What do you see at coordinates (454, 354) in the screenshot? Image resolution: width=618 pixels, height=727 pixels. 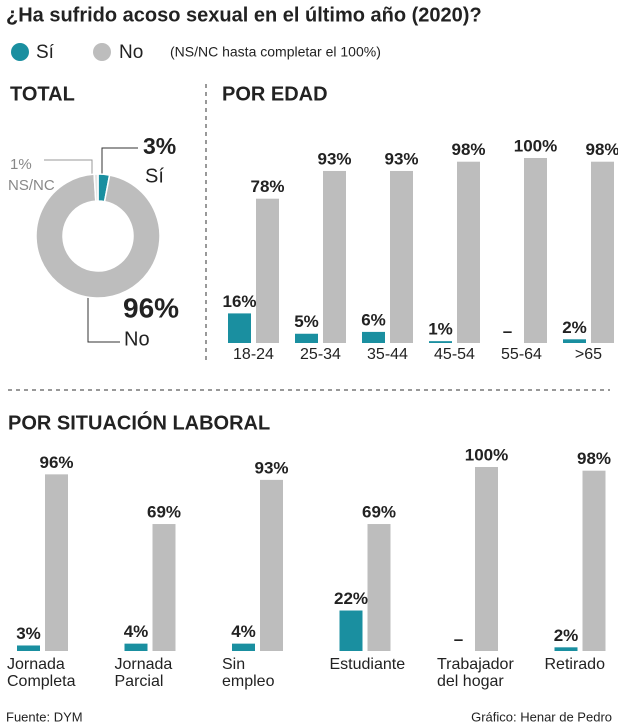 I see `x-tick-label: 45-54` at bounding box center [454, 354].